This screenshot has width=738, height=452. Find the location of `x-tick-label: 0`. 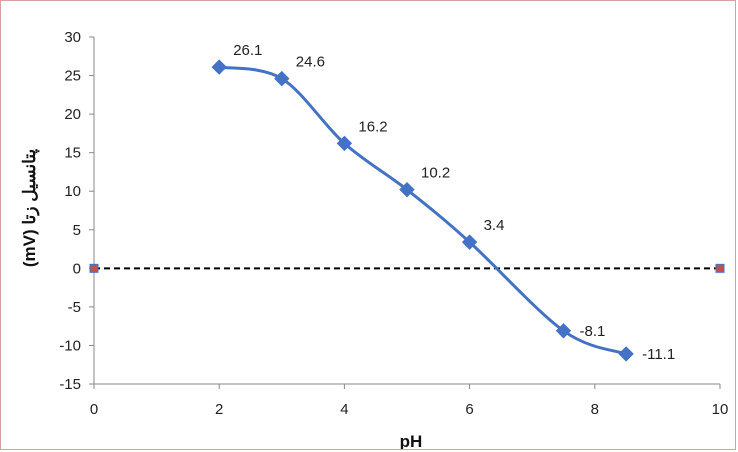

x-tick-label: 0 is located at coordinates (94, 409).